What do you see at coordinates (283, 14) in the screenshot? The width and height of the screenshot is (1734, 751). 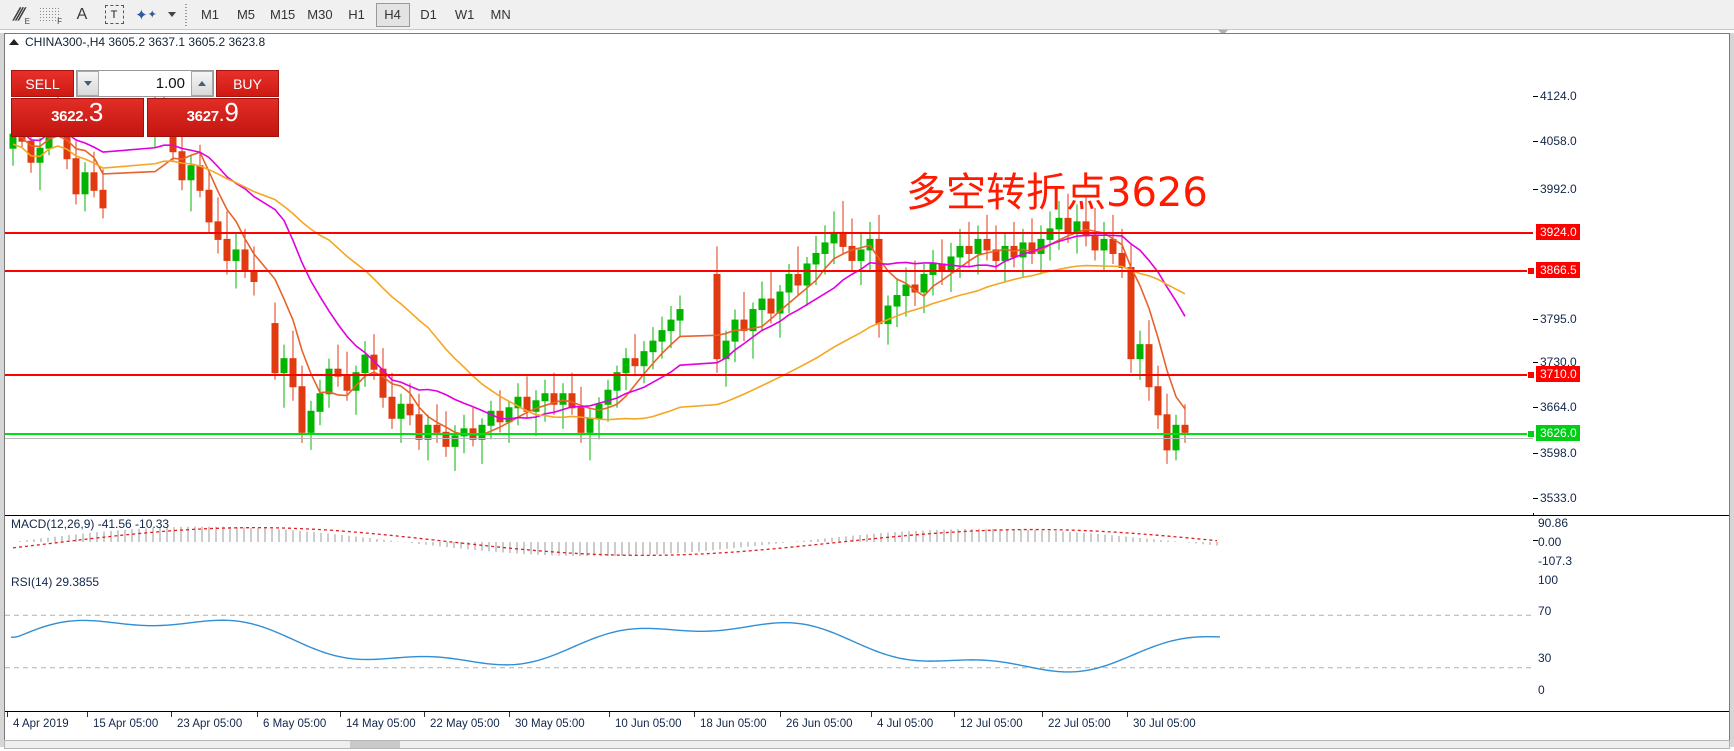 I see `timeframe-m15: M15` at bounding box center [283, 14].